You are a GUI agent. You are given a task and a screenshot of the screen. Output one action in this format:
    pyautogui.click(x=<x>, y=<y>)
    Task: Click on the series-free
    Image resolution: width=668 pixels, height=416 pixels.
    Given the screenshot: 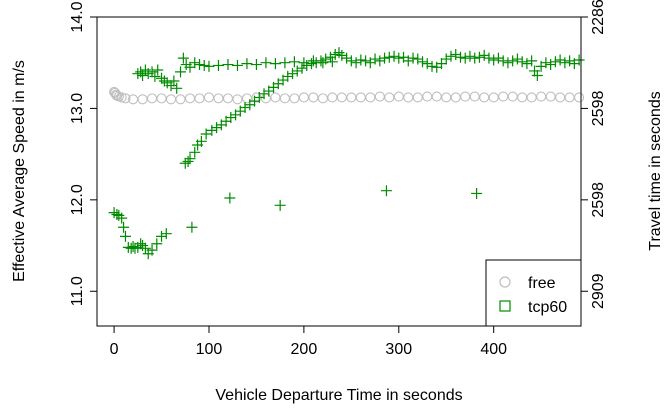 What is the action you would take?
    pyautogui.click(x=347, y=95)
    